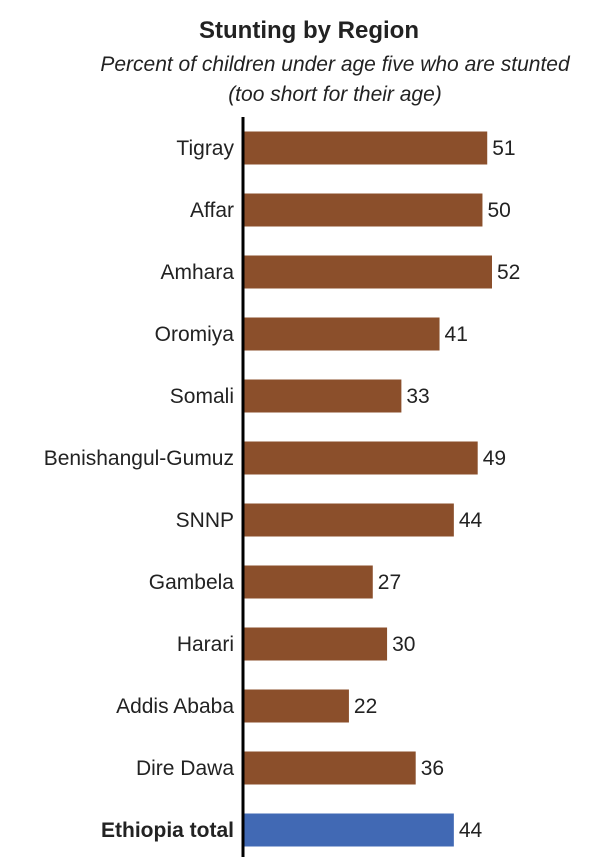 This screenshot has height=857, width=604. What do you see at coordinates (389, 582) in the screenshot?
I see `value-label: 27` at bounding box center [389, 582].